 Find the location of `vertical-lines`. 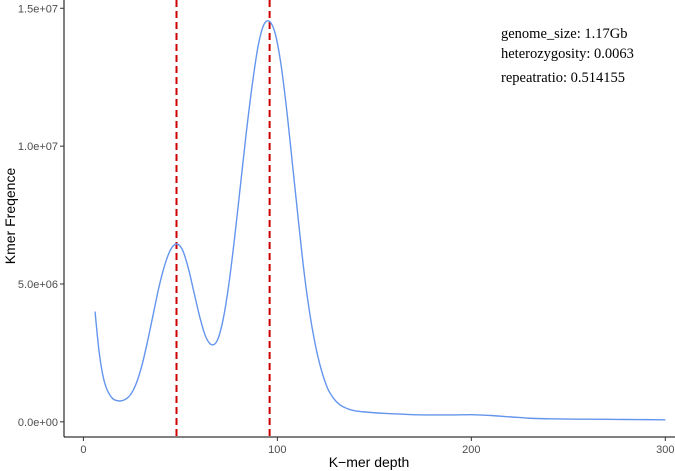

vertical-lines is located at coordinates (223, 218).